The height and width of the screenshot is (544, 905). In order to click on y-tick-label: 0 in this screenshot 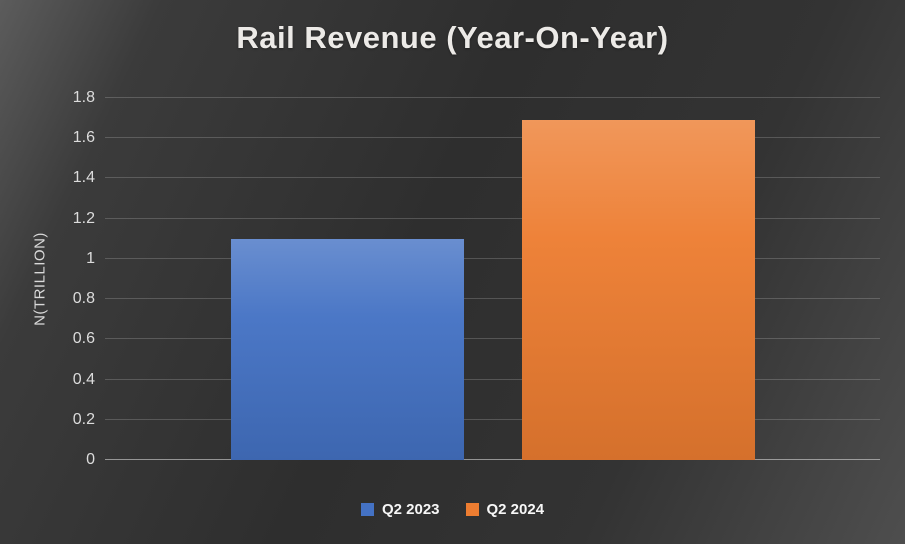, I will do `click(90, 459)`.